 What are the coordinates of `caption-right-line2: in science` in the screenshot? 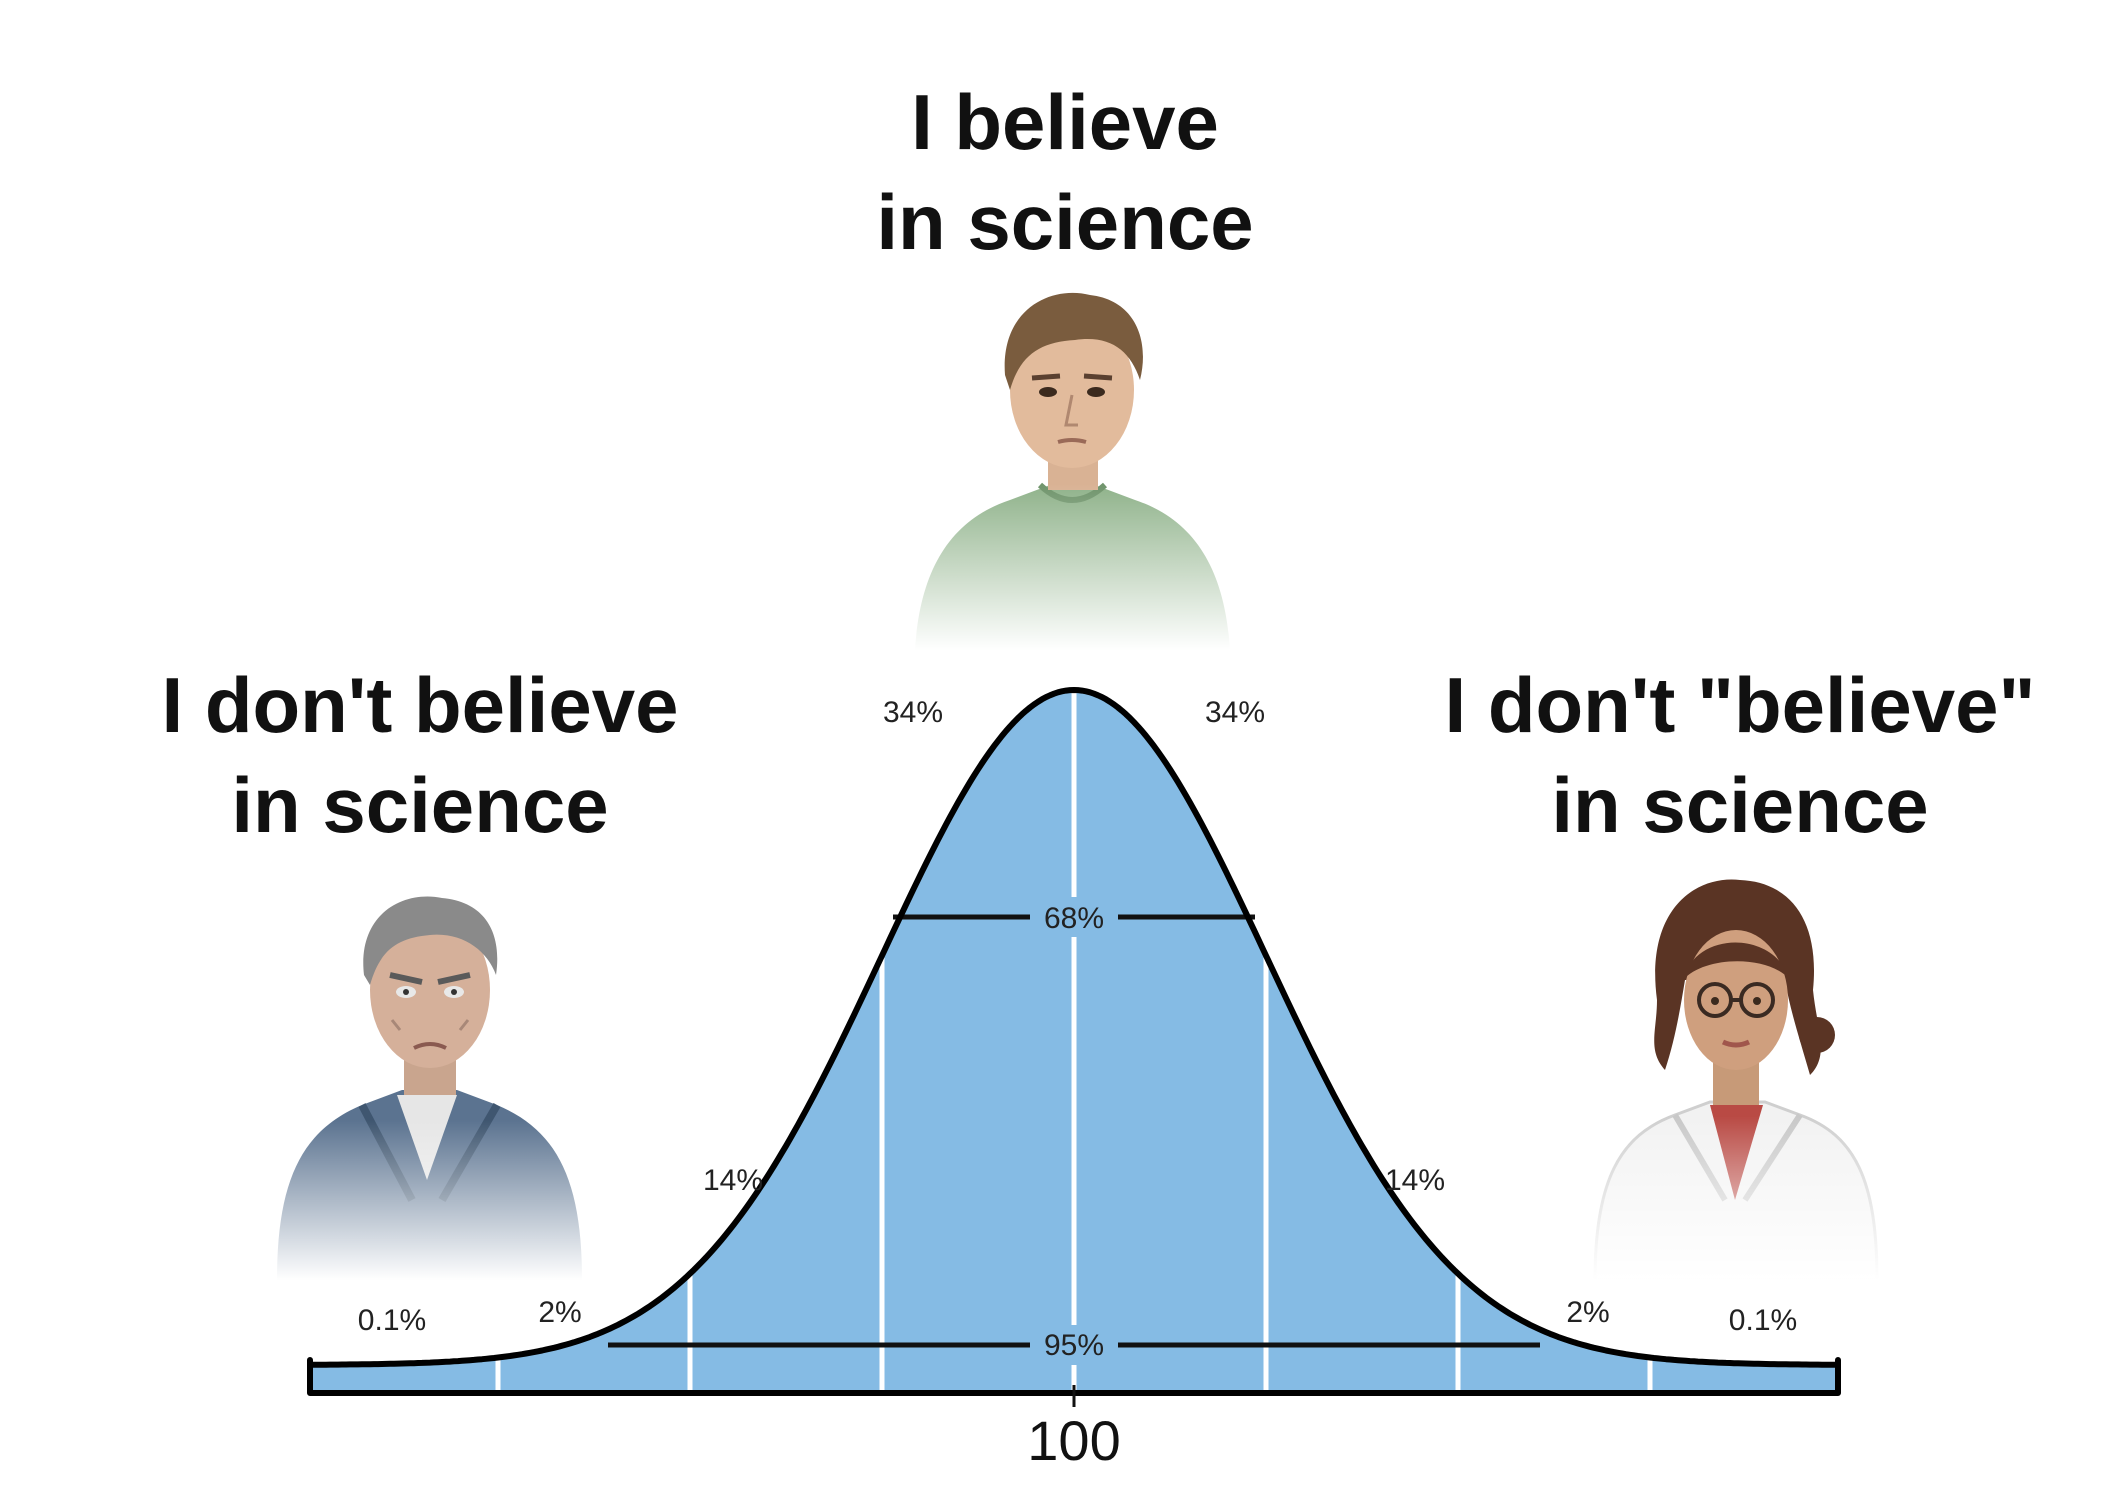 It's located at (1740, 805).